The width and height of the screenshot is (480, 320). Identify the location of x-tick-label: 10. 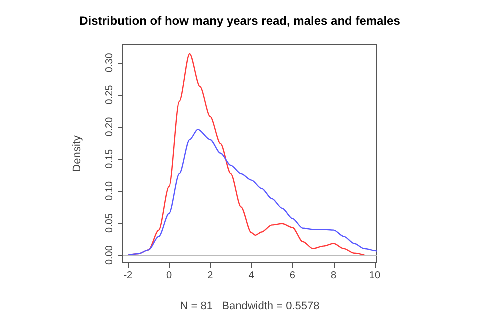
(375, 276).